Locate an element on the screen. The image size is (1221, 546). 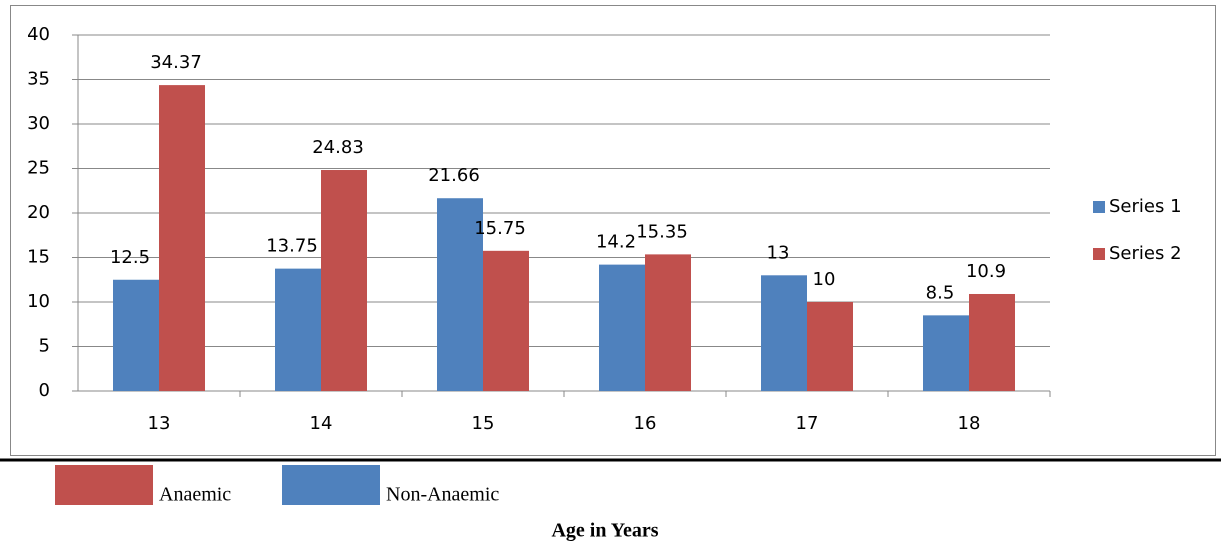
x-tick-label: 17 is located at coordinates (807, 423).